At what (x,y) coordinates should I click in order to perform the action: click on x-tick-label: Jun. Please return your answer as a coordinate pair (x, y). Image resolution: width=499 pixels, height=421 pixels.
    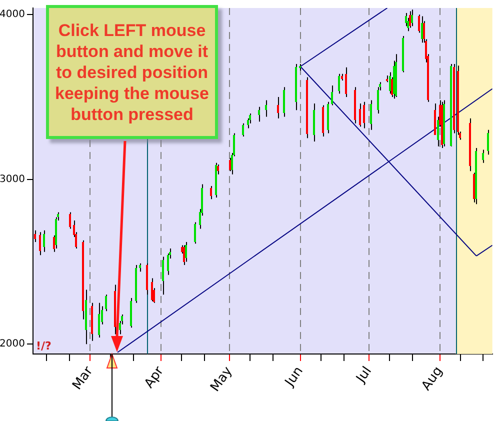
    Looking at the image, I should click on (294, 377).